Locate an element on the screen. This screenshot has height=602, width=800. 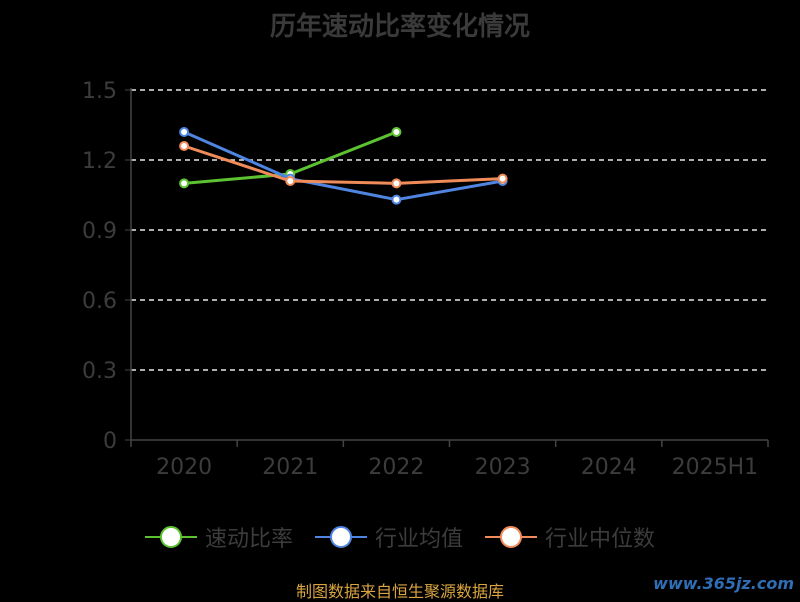
x-tick-label: 2020 is located at coordinates (184, 467).